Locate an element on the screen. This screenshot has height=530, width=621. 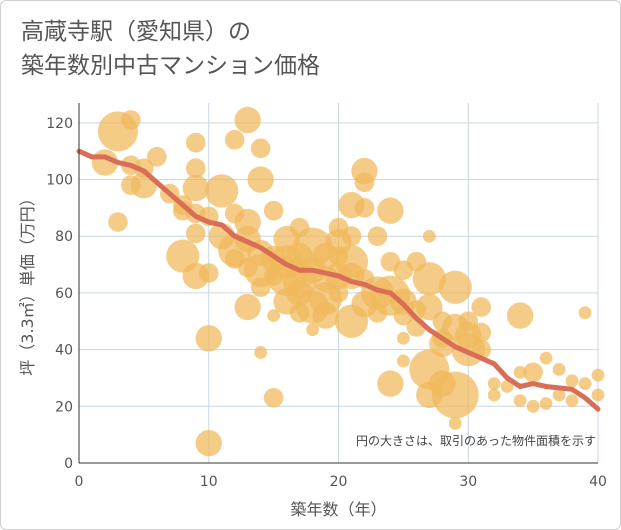
x-tick-label: 0 is located at coordinates (79, 482).